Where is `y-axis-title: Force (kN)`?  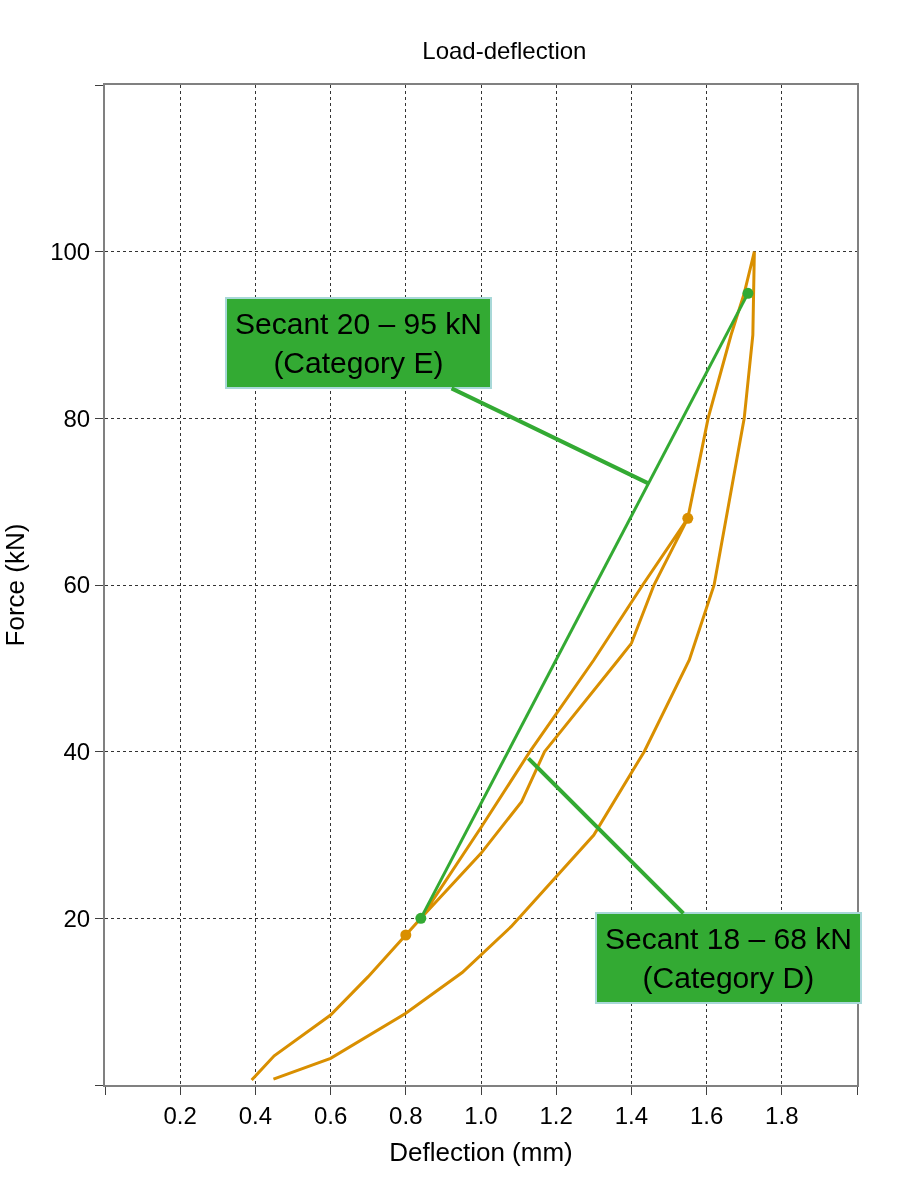 y-axis-title: Force (kN) is located at coordinates (15, 585).